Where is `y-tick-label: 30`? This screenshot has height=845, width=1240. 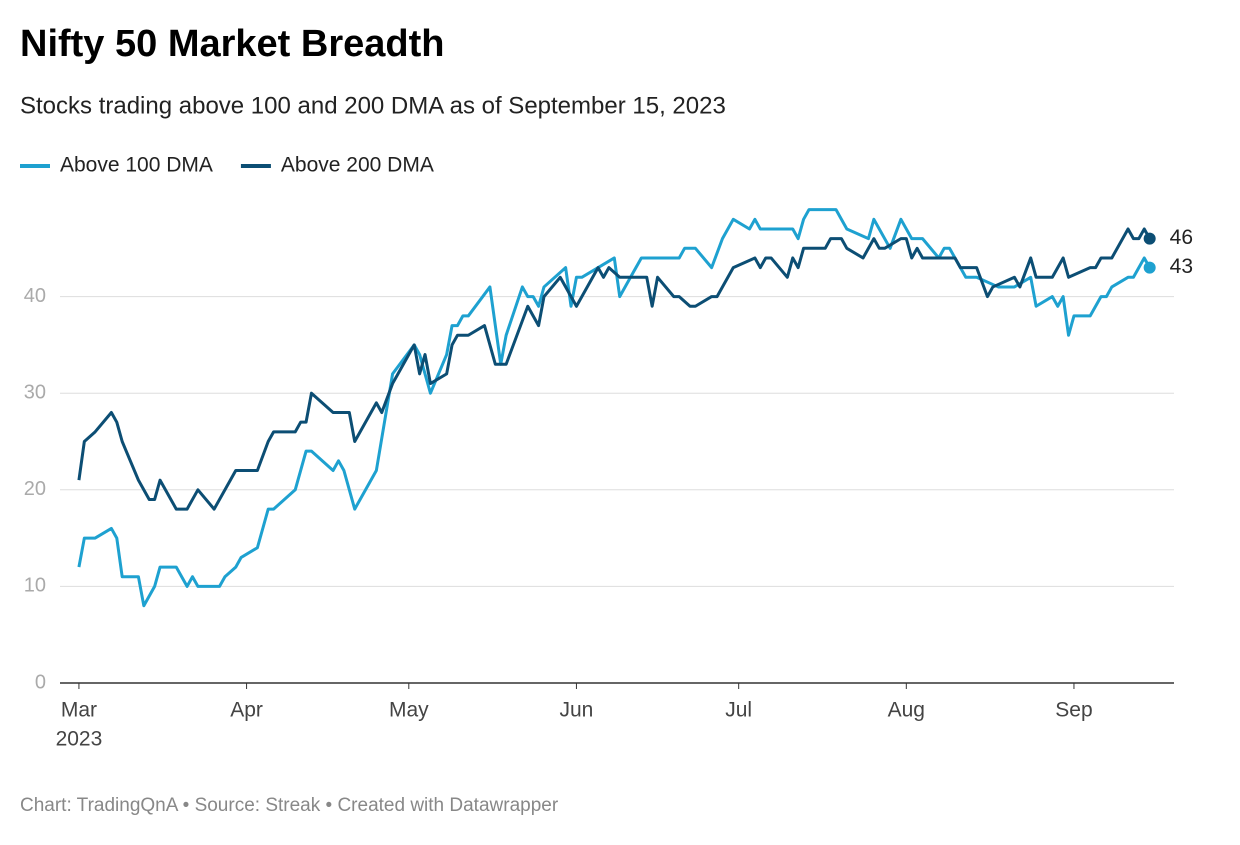 y-tick-label: 30 is located at coordinates (35, 392).